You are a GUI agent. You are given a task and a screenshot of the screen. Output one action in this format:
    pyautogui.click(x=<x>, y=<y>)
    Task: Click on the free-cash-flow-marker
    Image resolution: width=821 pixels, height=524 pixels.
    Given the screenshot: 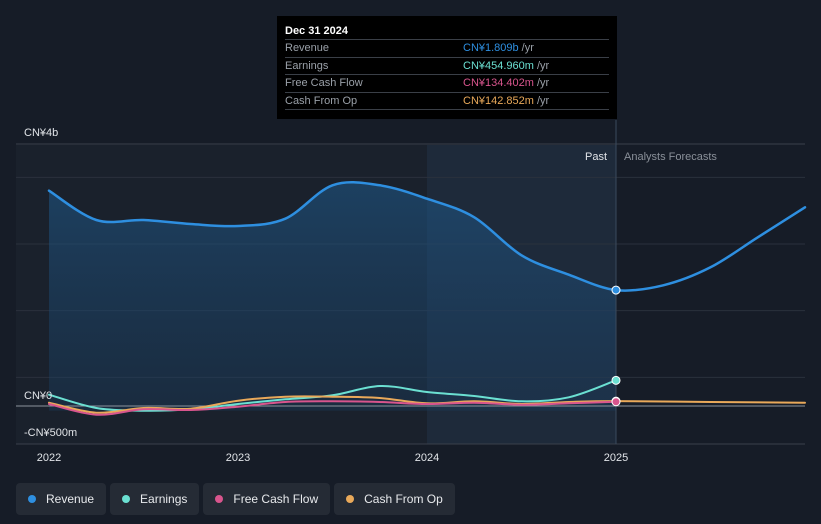 What is the action you would take?
    pyautogui.click(x=616, y=402)
    